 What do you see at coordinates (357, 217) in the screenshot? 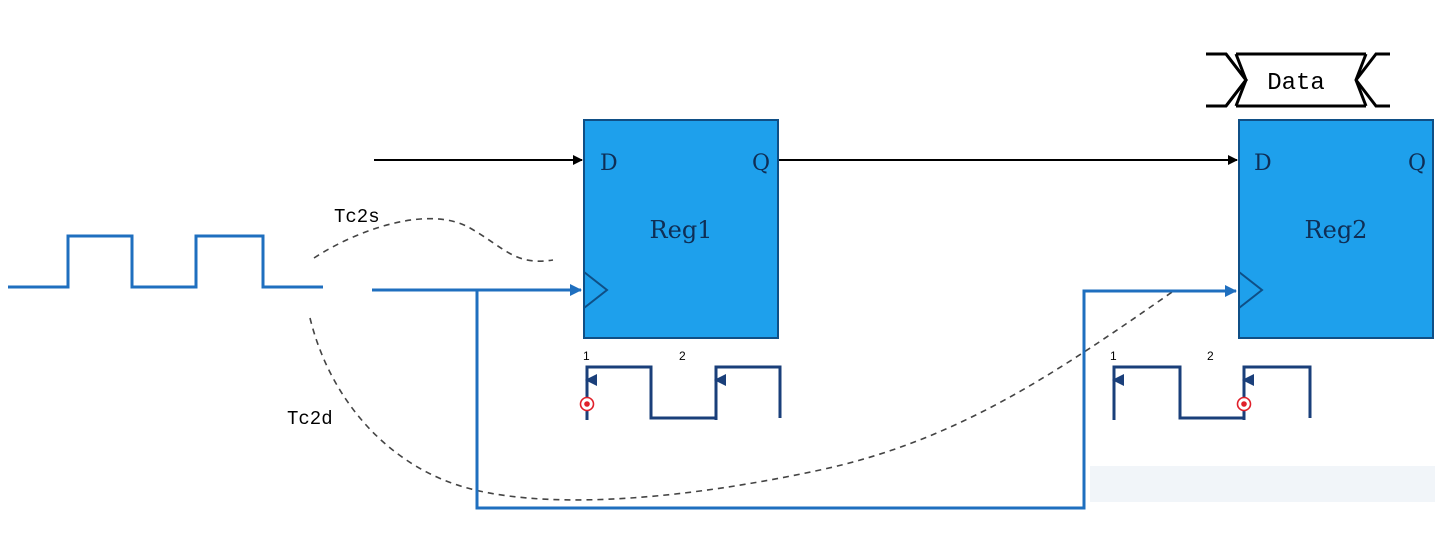
I see `delay-label-tc2s: Tc2s` at bounding box center [357, 217].